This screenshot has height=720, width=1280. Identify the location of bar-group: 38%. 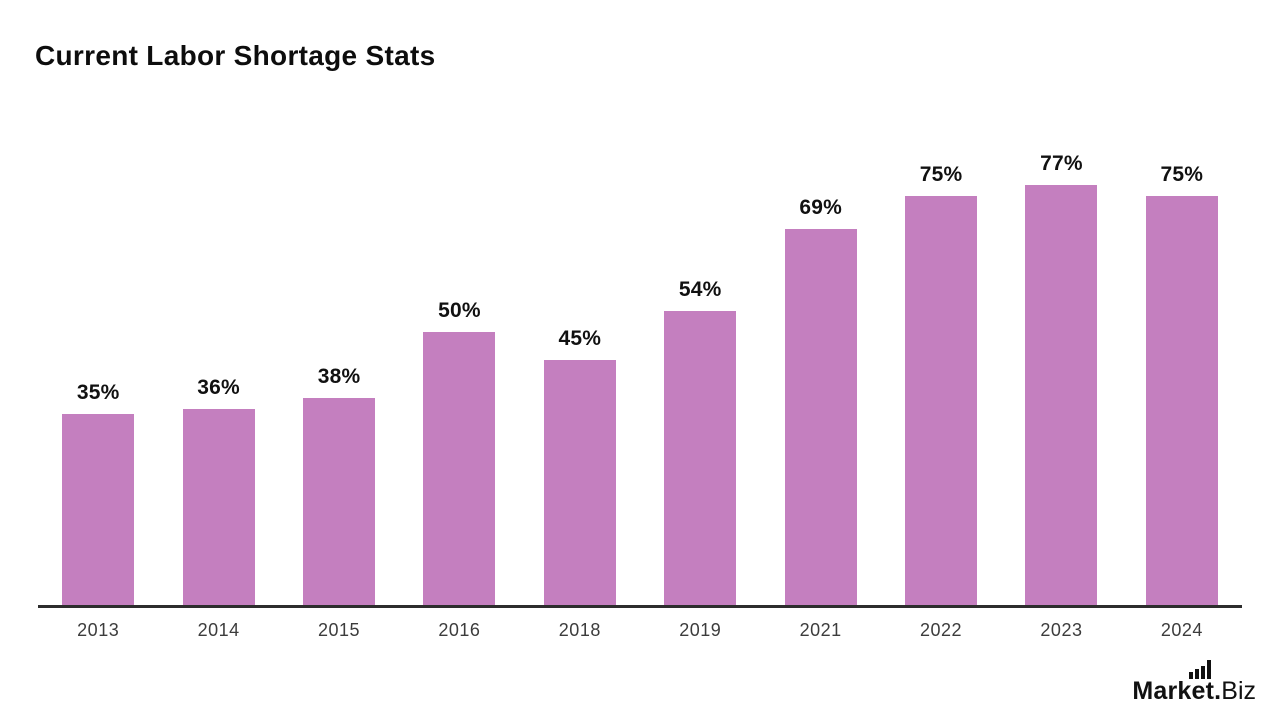
(339, 372).